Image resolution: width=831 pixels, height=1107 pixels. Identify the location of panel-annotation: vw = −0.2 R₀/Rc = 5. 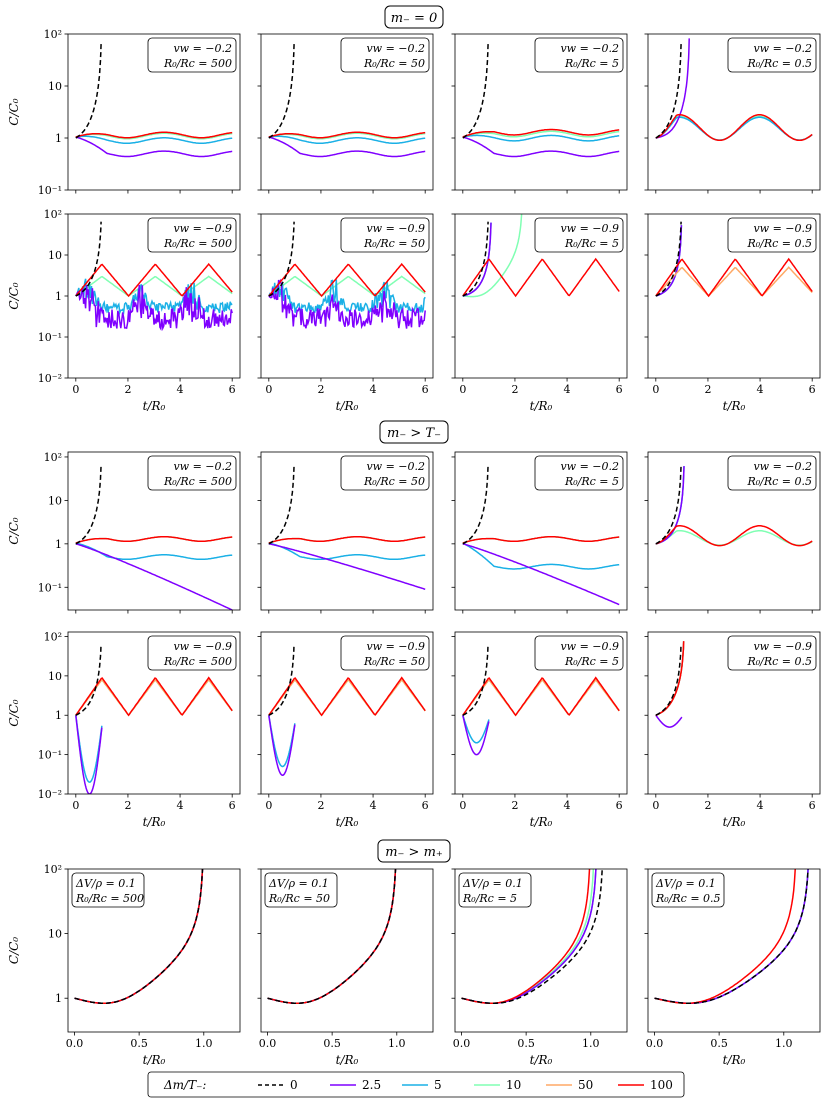
(579, 55).